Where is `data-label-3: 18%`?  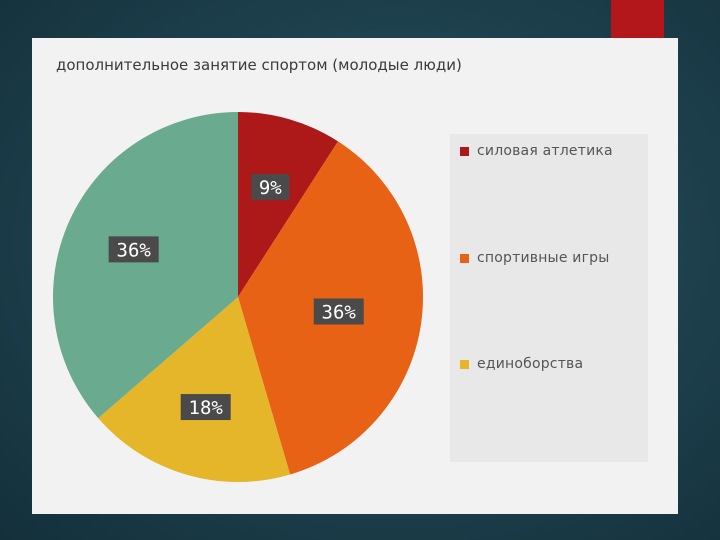 data-label-3: 18% is located at coordinates (206, 407).